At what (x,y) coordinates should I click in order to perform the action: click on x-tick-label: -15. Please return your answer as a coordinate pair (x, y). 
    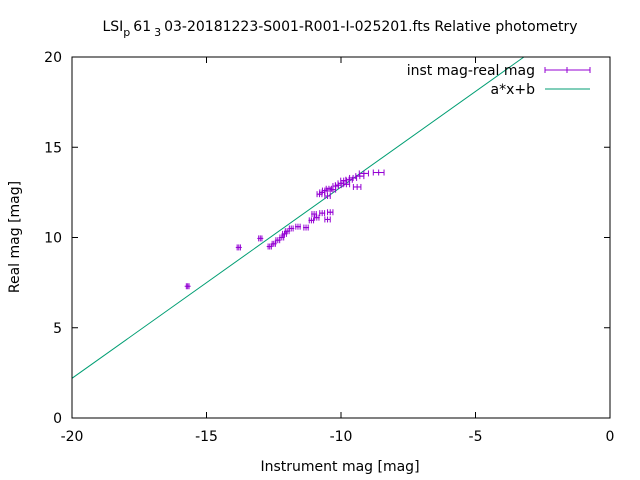
    Looking at the image, I should click on (206, 437).